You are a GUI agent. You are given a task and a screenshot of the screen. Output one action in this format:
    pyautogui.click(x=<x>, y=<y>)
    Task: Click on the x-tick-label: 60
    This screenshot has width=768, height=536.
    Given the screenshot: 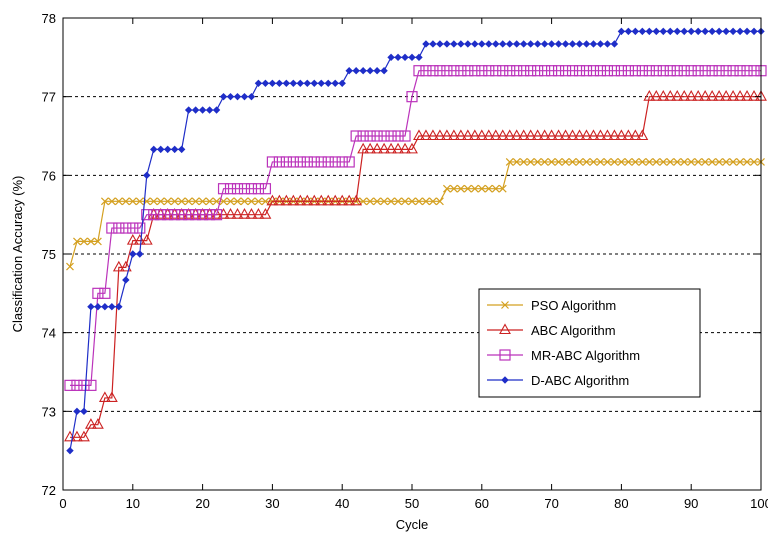 What is the action you would take?
    pyautogui.click(x=482, y=503)
    